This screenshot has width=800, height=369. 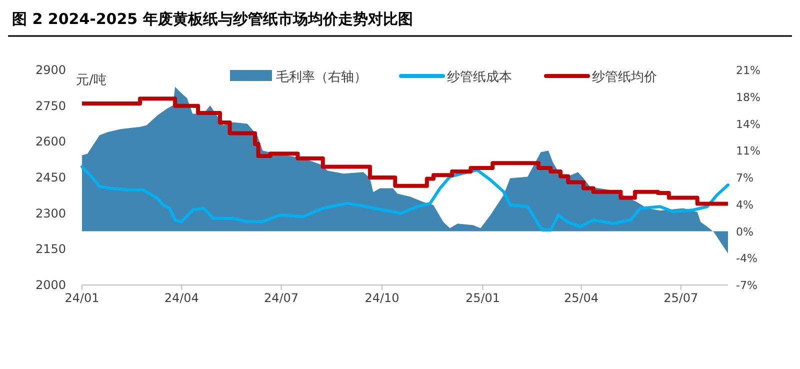 What do you see at coordinates (91, 80) in the screenshot?
I see `y-axis-title: 元/吨` at bounding box center [91, 80].